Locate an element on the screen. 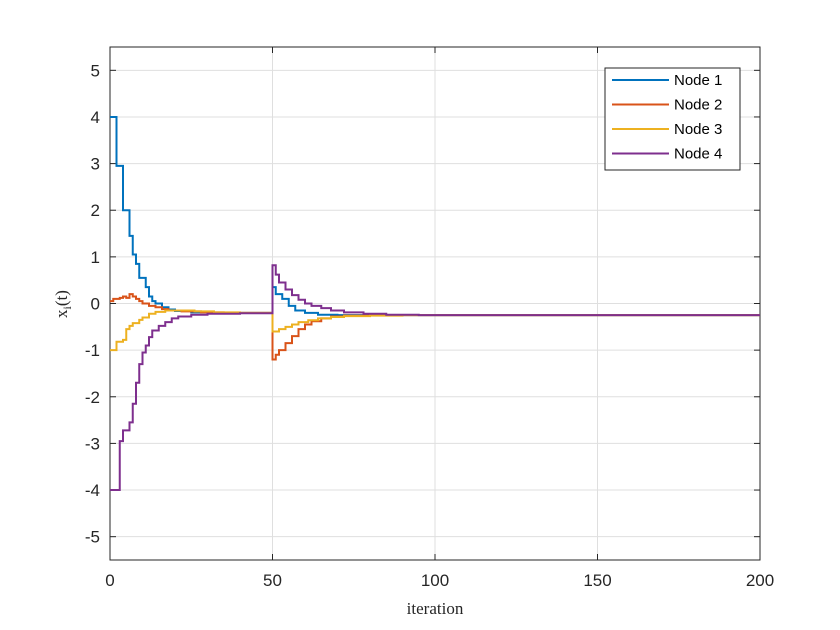 The height and width of the screenshot is (630, 840). y-axis-label-sub: i is located at coordinates (67, 307).